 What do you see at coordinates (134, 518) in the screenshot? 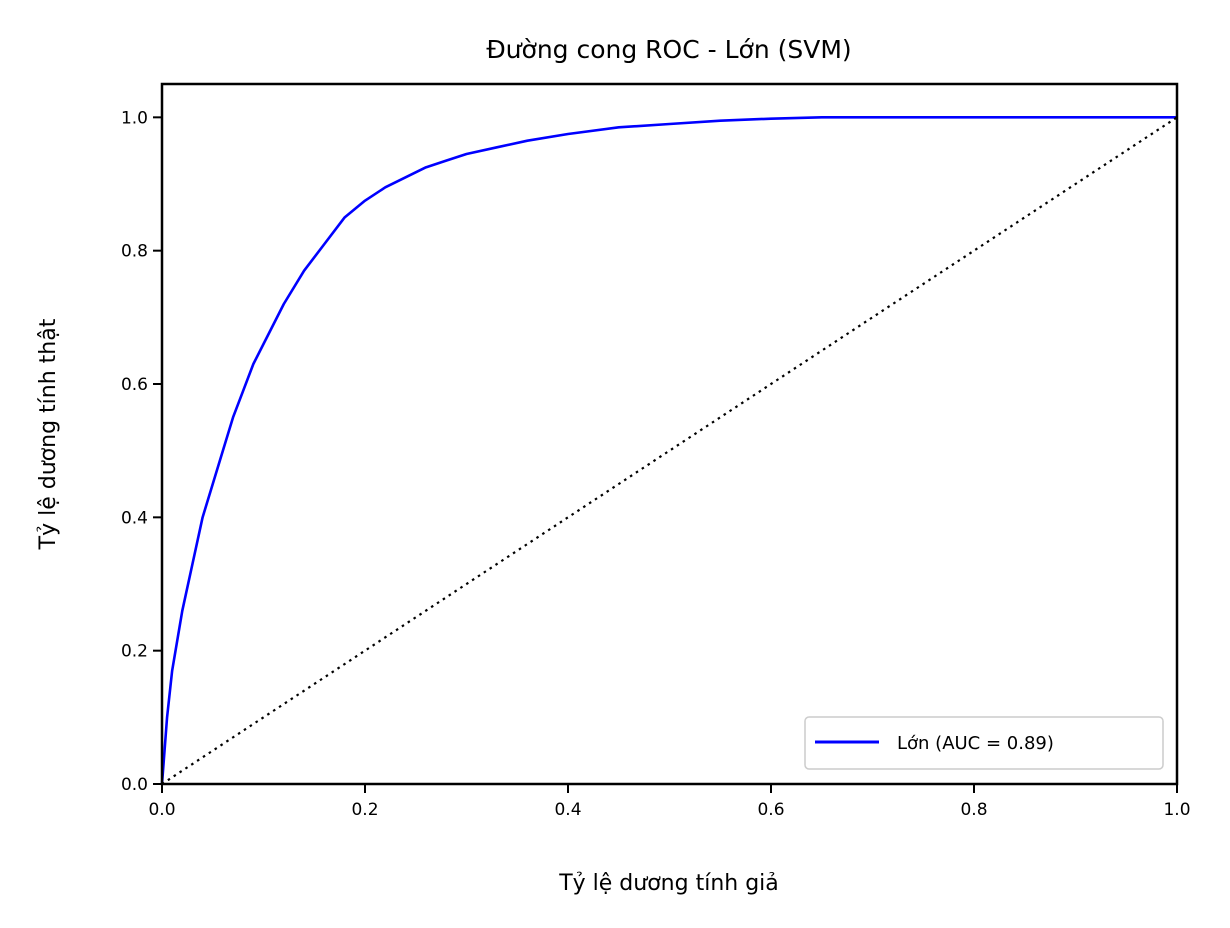
I see `y-tick-label: 0.4` at bounding box center [134, 518].